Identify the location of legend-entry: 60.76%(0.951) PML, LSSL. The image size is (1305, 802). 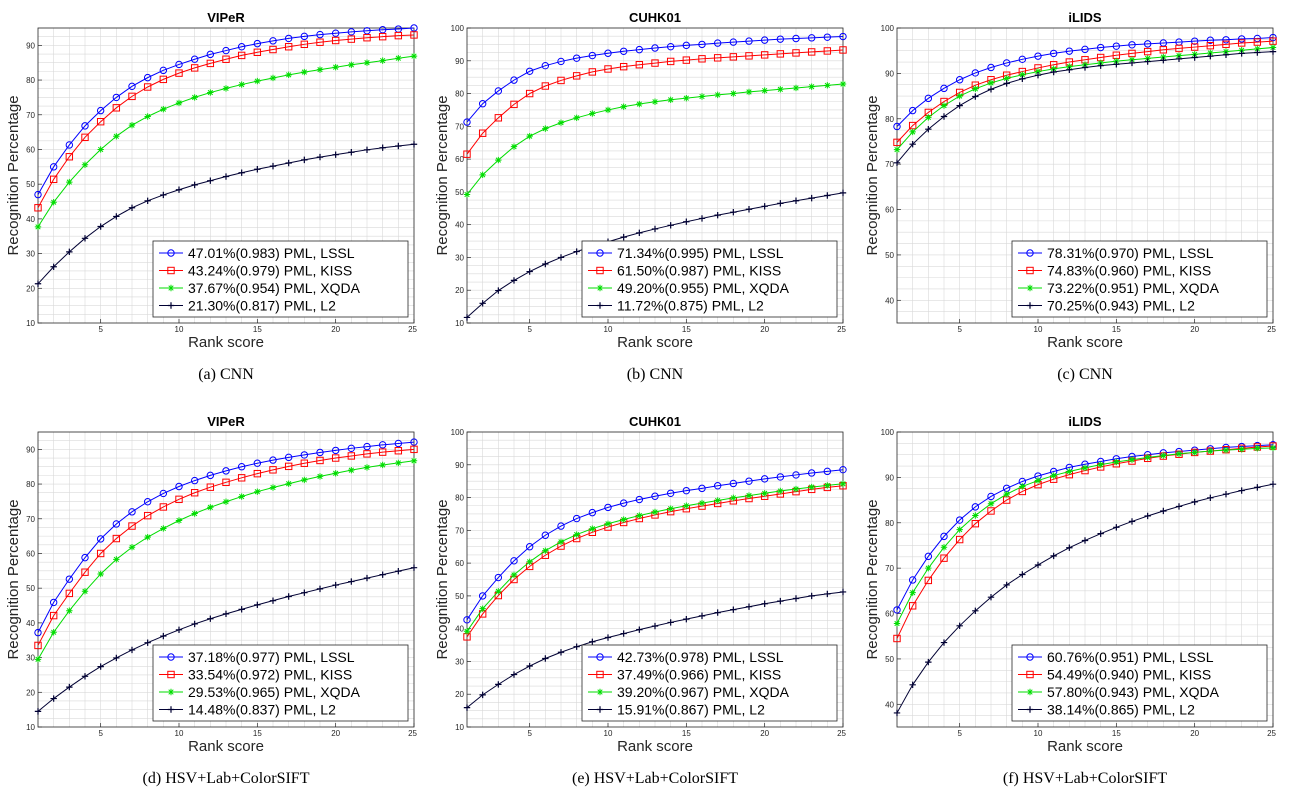
(1130, 657).